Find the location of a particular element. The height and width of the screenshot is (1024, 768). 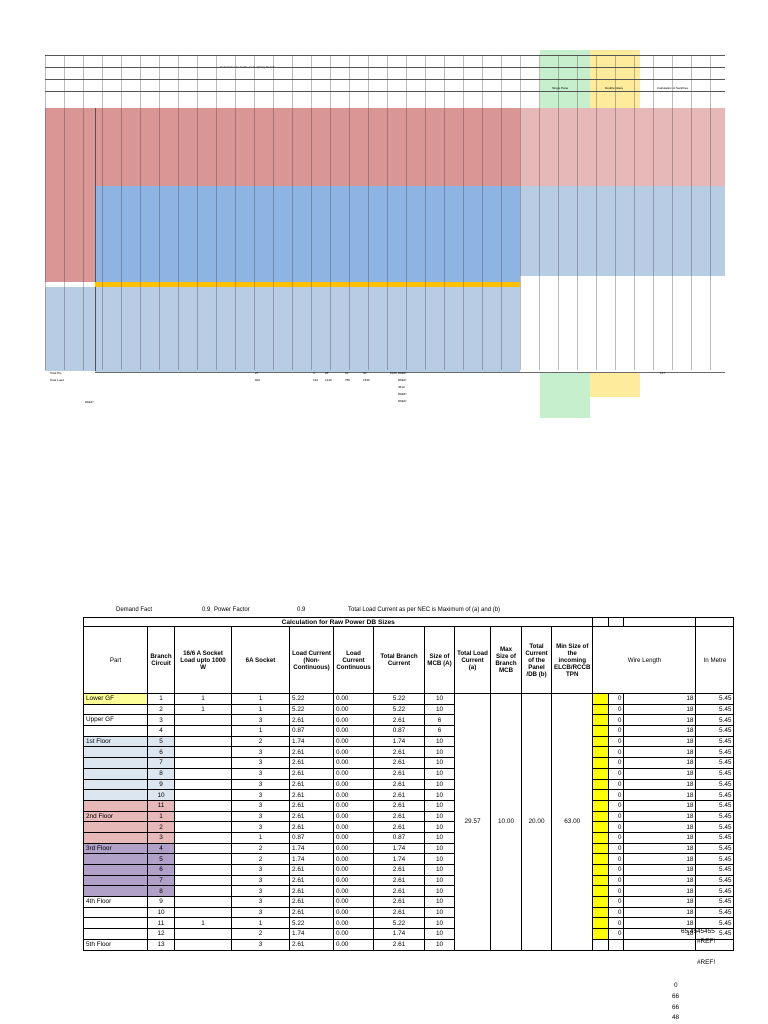

column-header: 16/6 A Socket Load upto 1000 W is located at coordinates (203, 660).